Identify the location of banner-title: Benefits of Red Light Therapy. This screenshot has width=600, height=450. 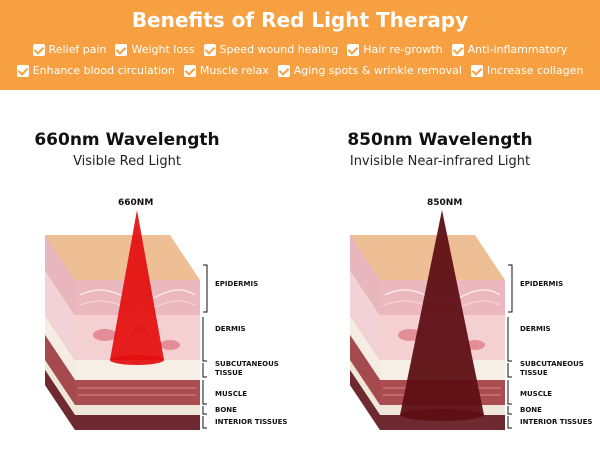
(300, 20).